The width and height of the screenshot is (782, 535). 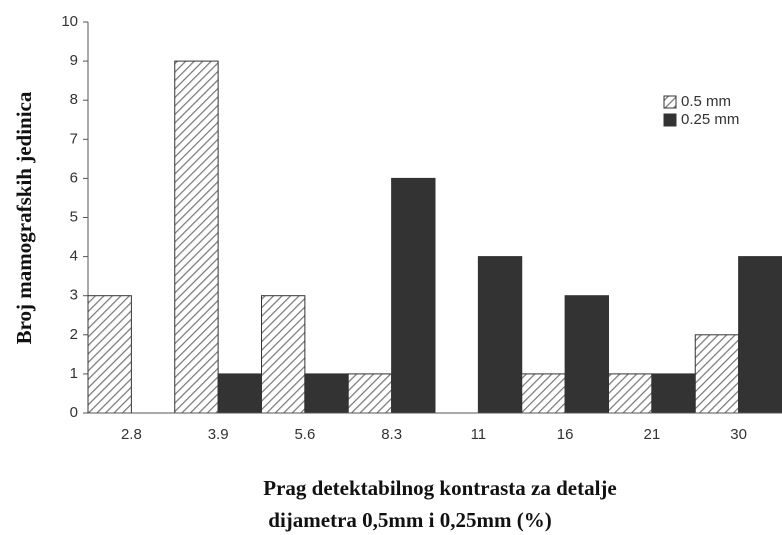 I want to click on x-tick-label: 2.8, so click(x=131, y=434).